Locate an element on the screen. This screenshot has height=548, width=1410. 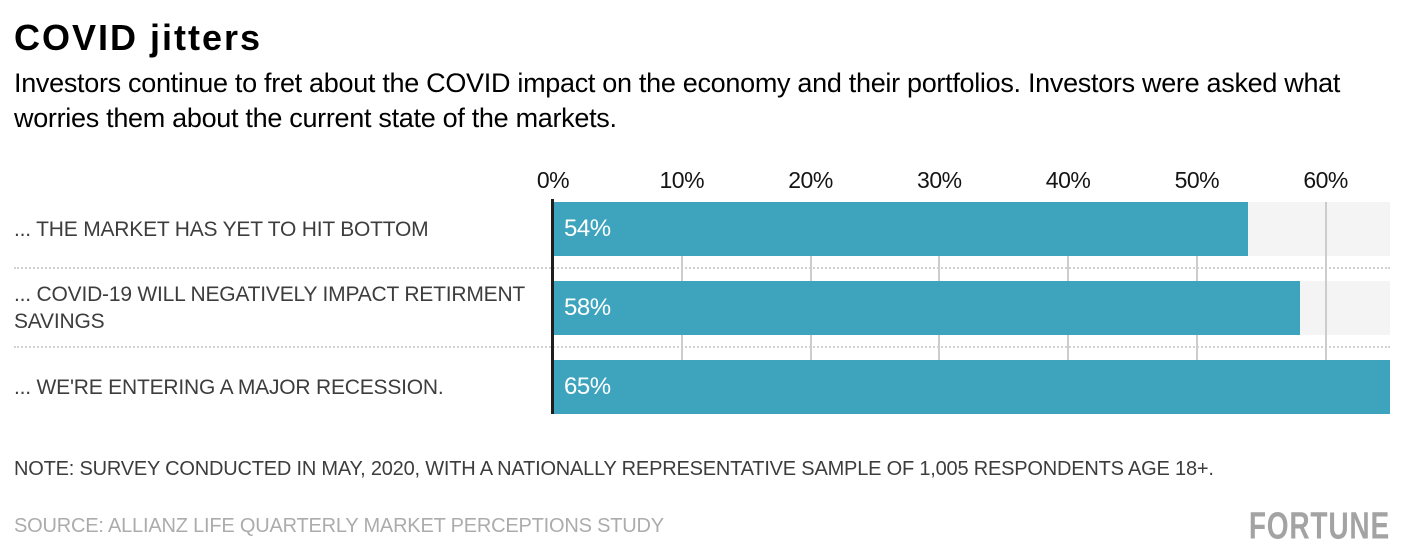
page-title: COVID jitters is located at coordinates (138, 37).